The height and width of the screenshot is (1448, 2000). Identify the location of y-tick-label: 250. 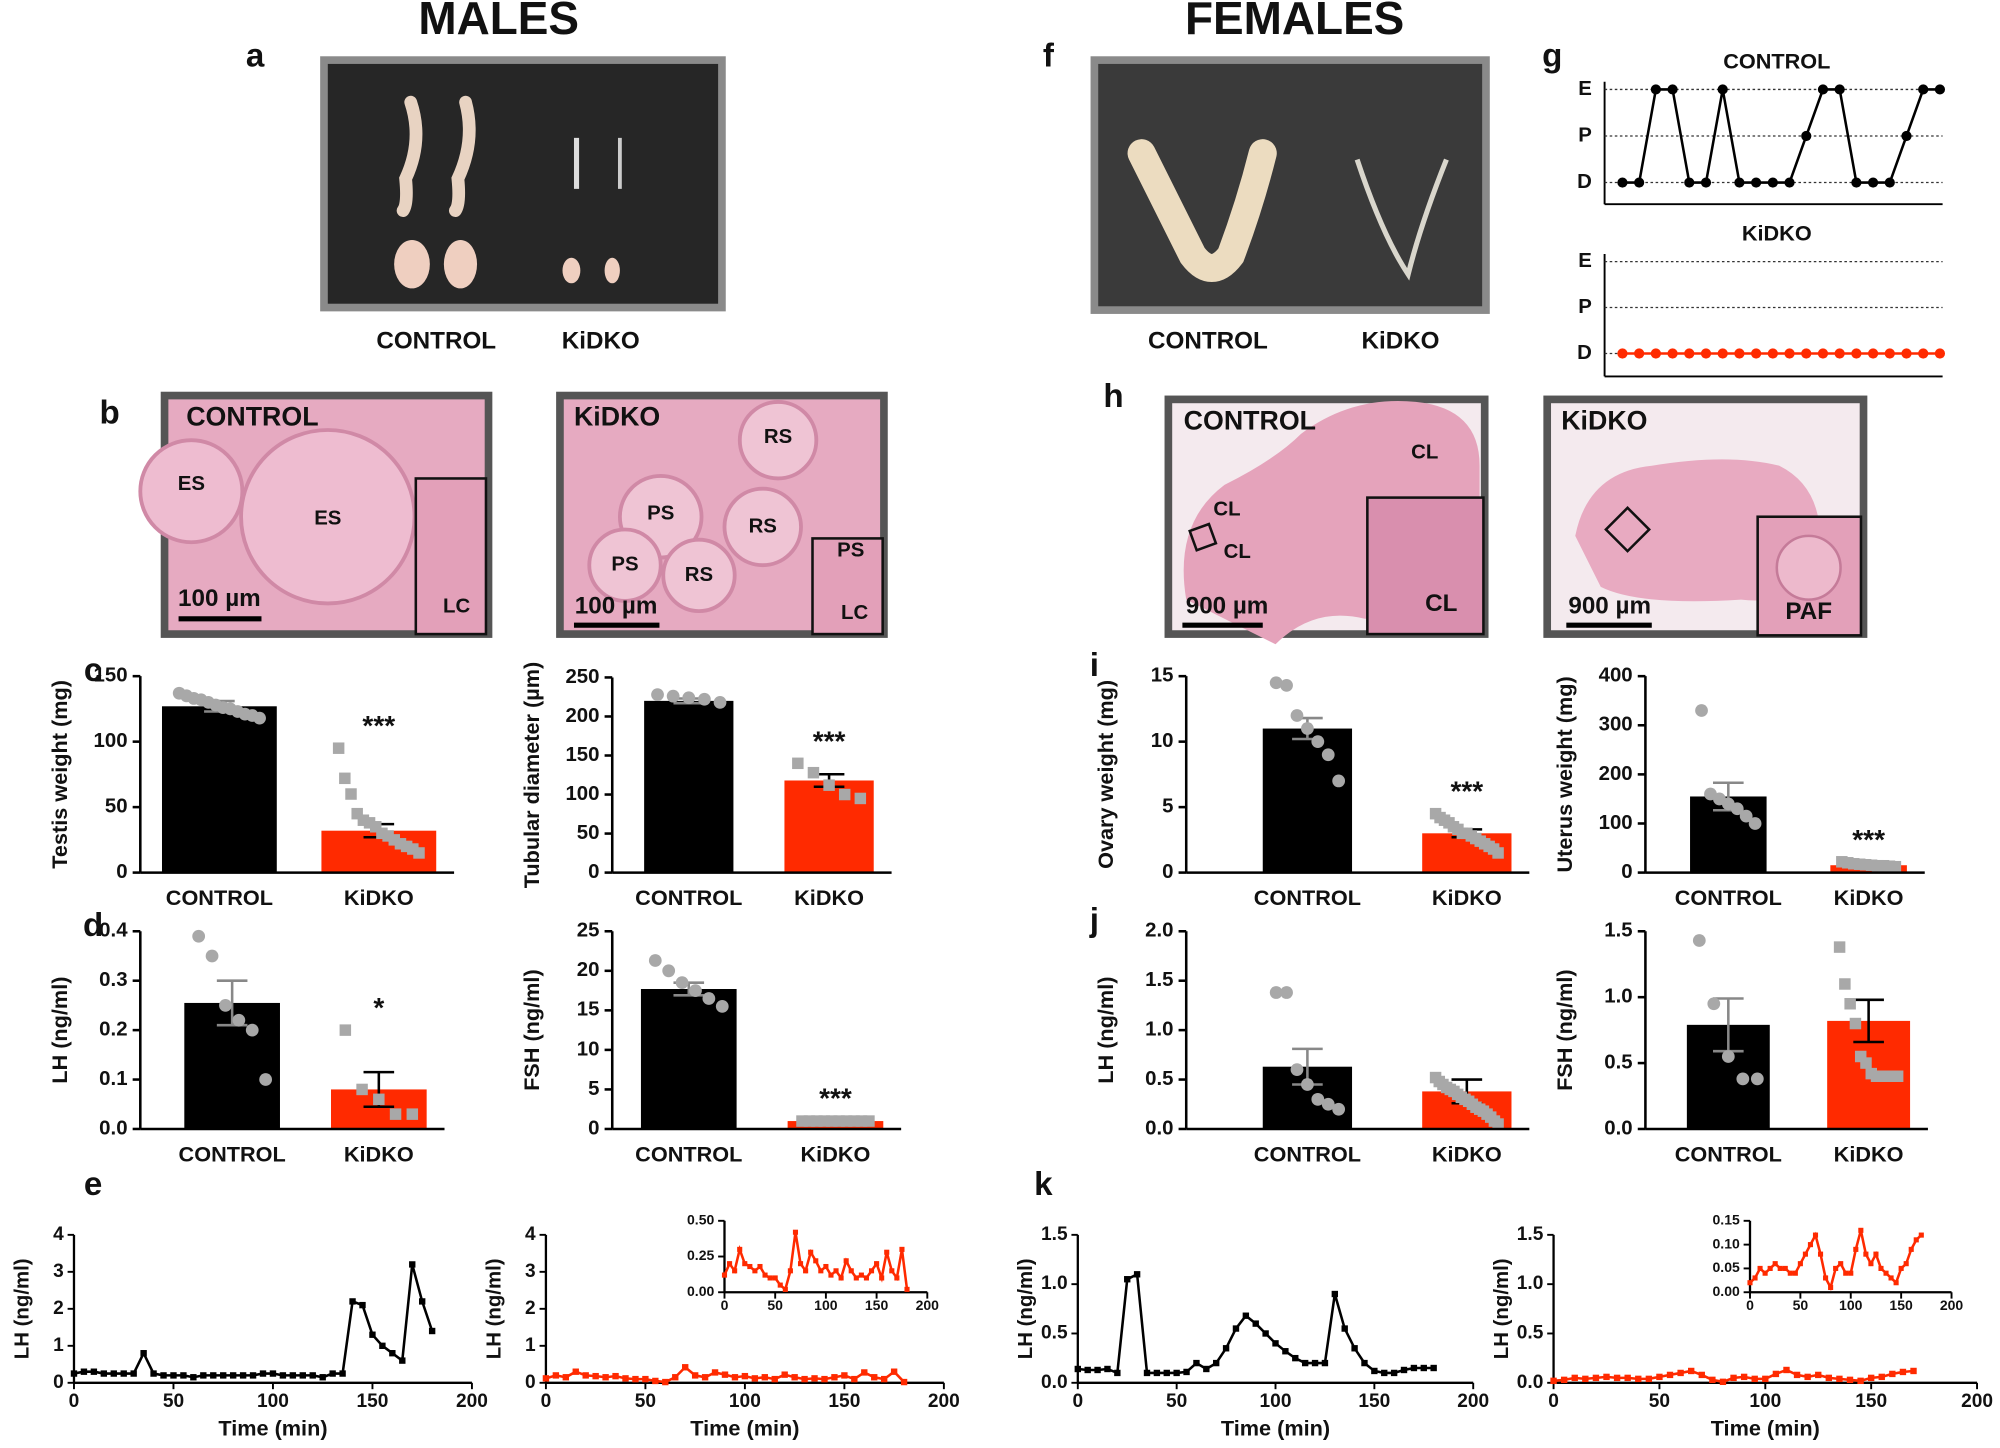
(582, 677).